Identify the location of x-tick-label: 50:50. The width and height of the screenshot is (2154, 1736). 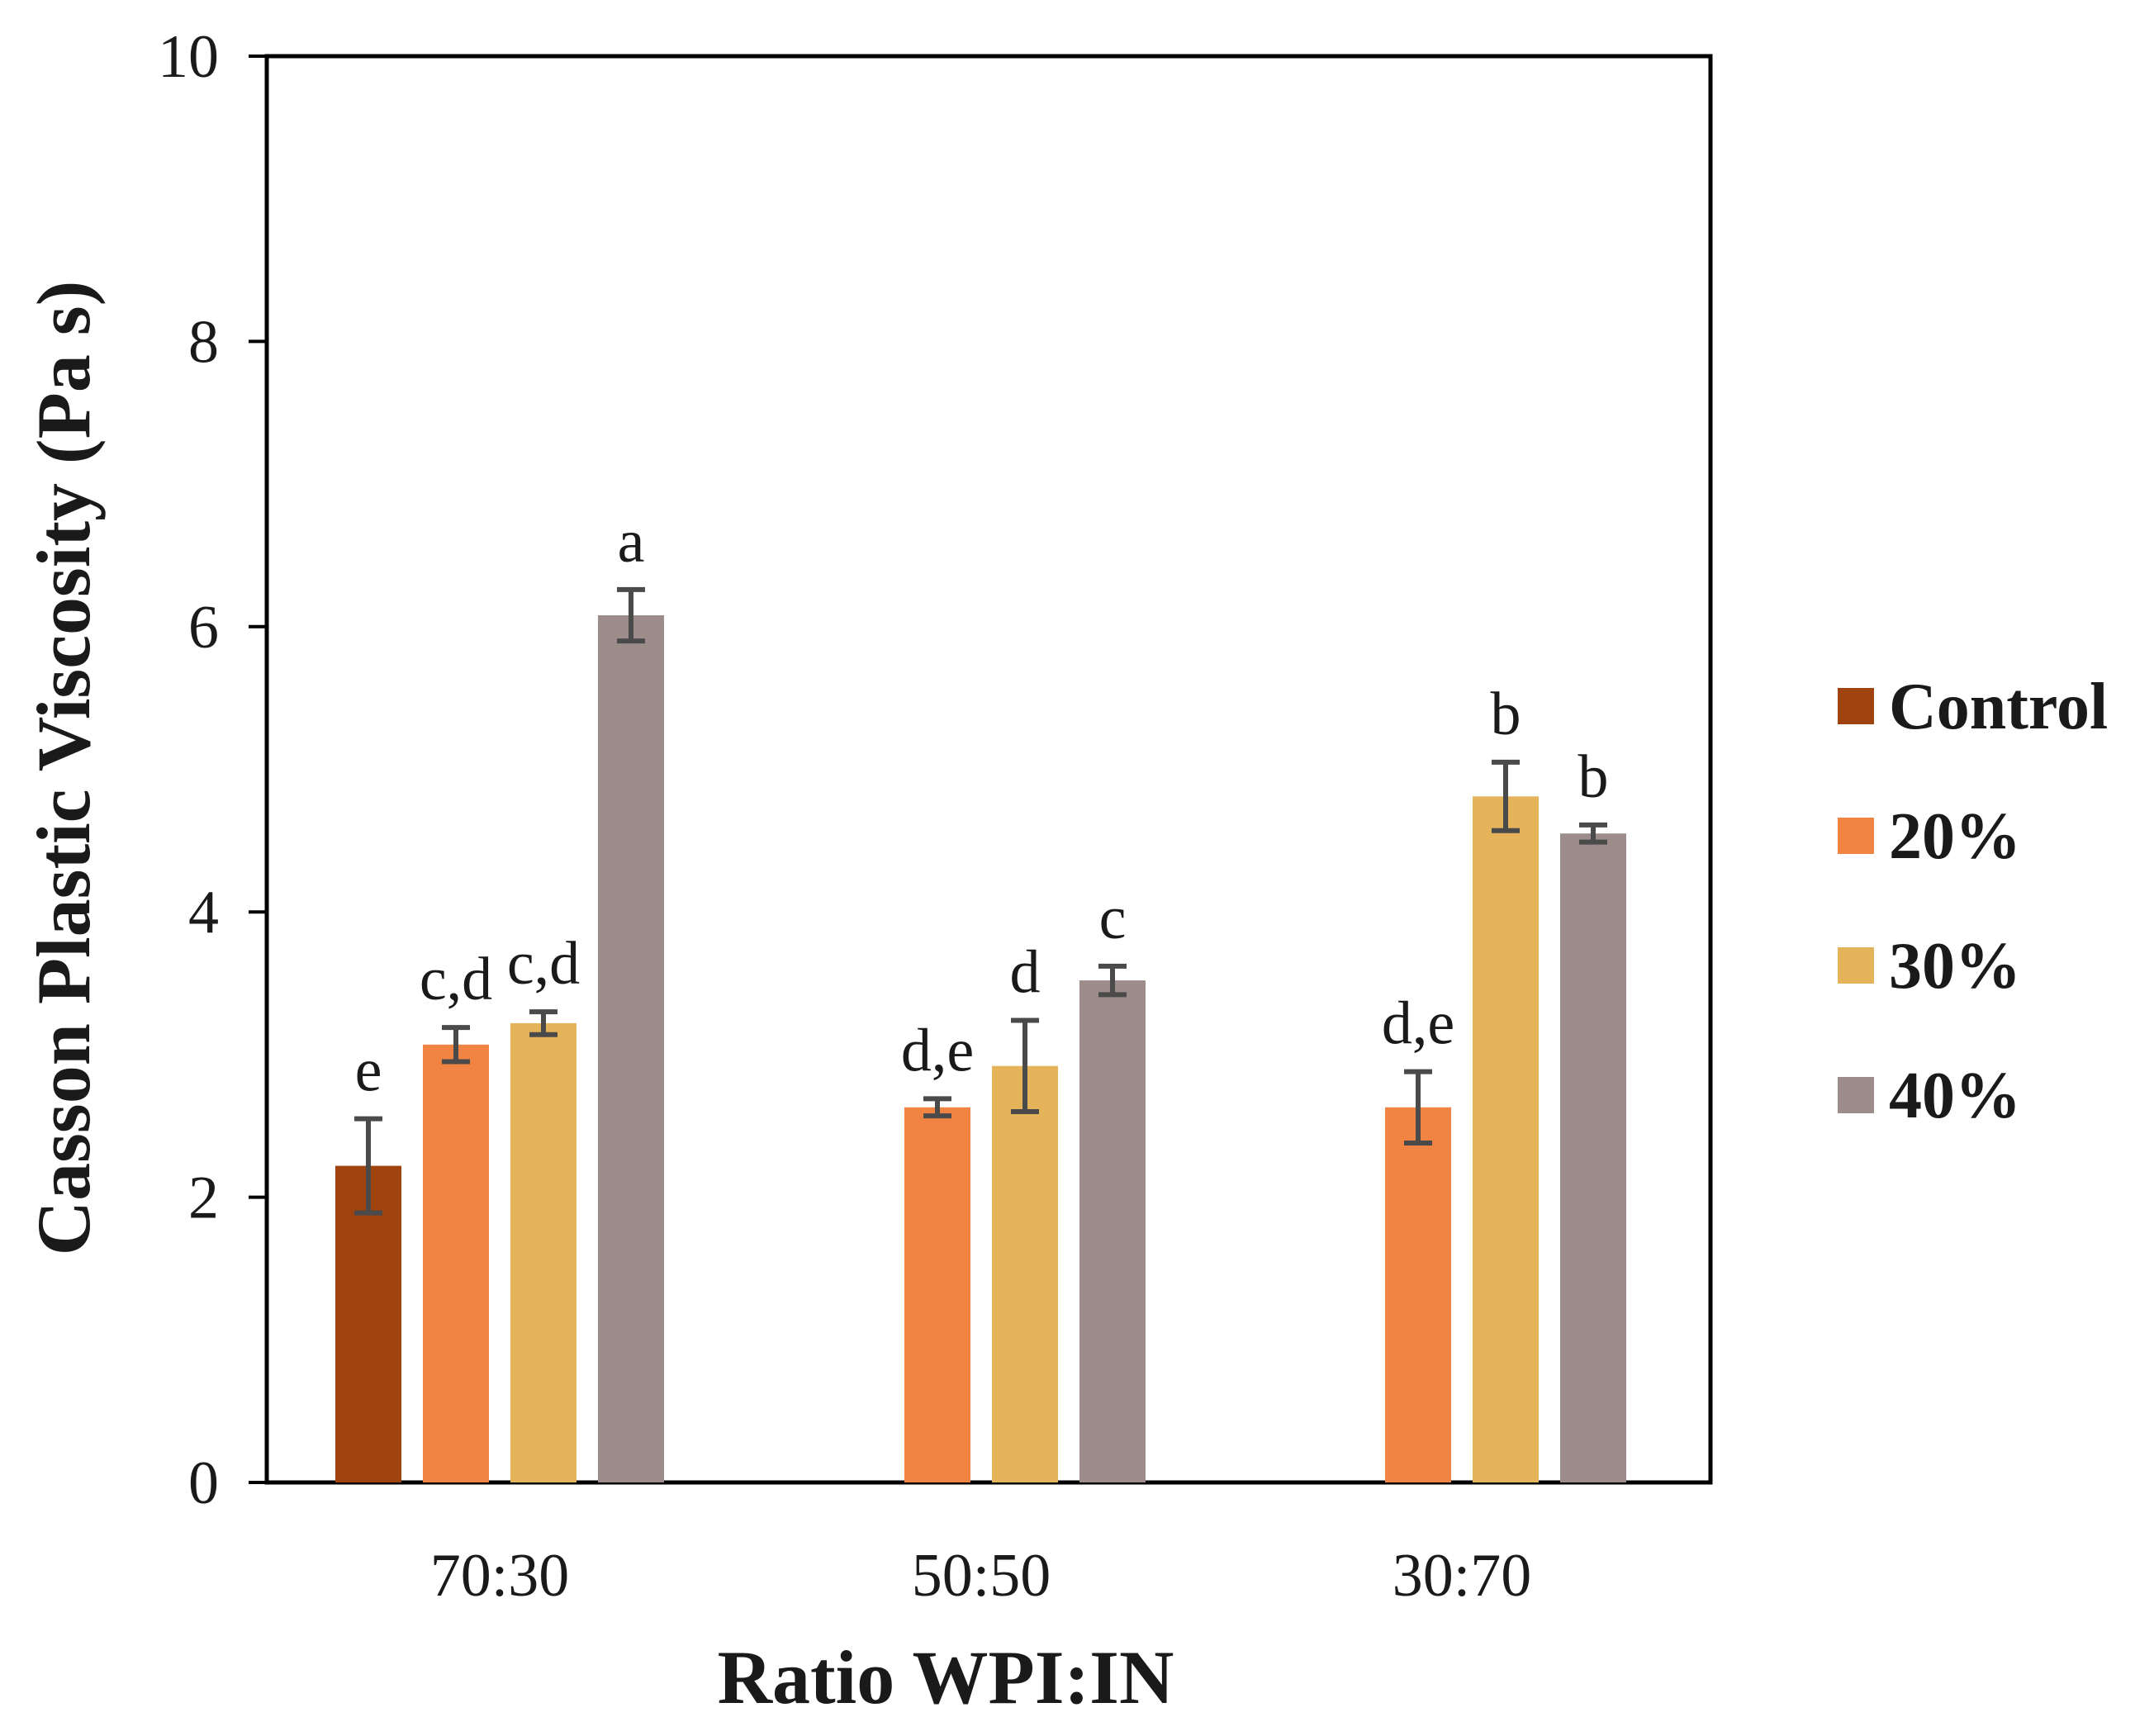
(981, 1576).